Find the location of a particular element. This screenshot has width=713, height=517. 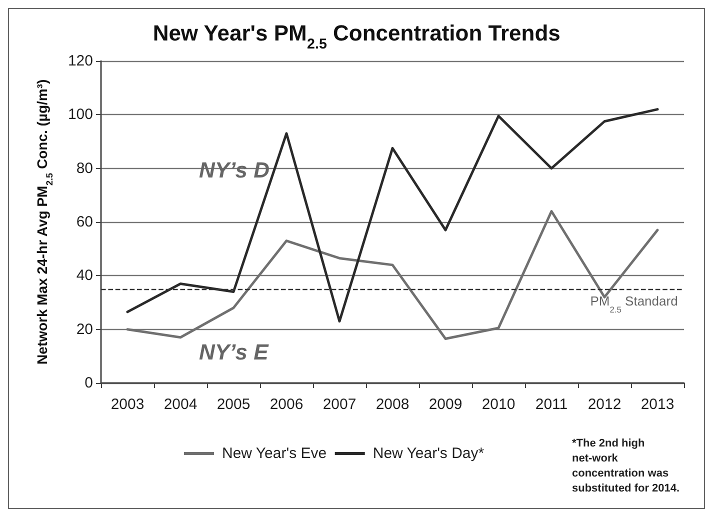

x-tick-label: 2008 is located at coordinates (393, 404).